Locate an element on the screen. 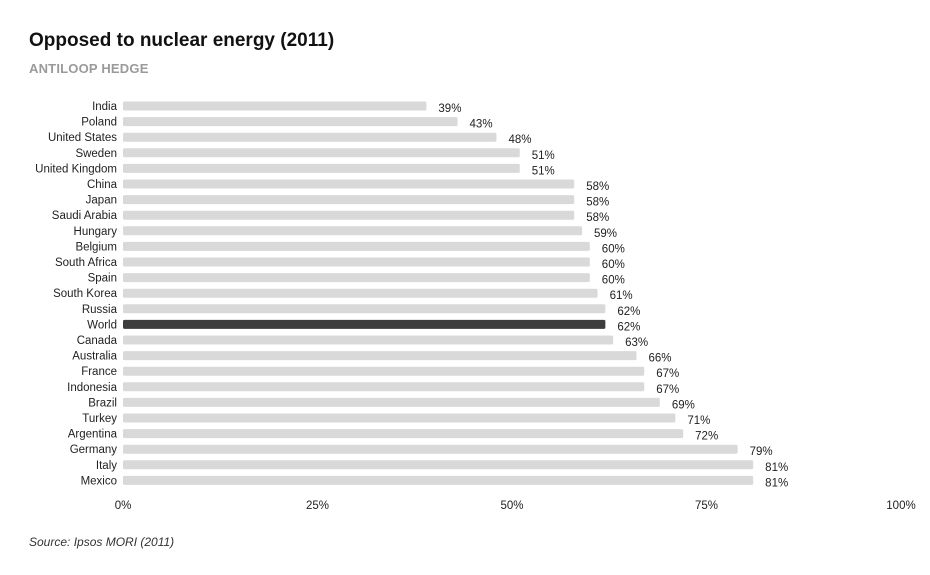  data-label: 79% is located at coordinates (761, 452).